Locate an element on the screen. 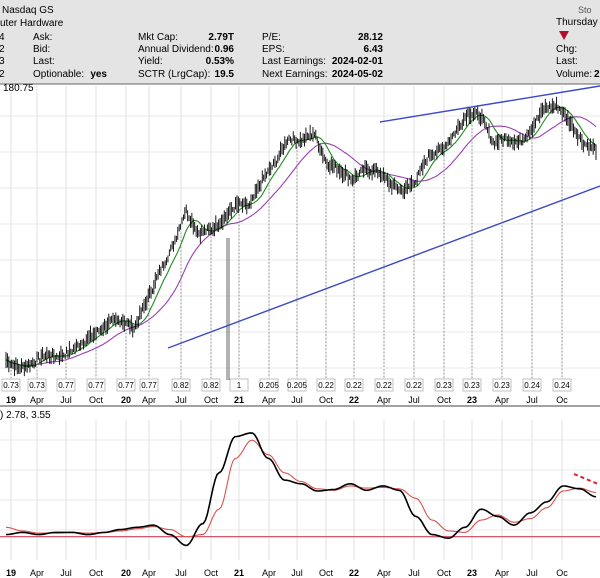 The width and height of the screenshot is (600, 578). mktcap-value: 2.79T is located at coordinates (221, 37).